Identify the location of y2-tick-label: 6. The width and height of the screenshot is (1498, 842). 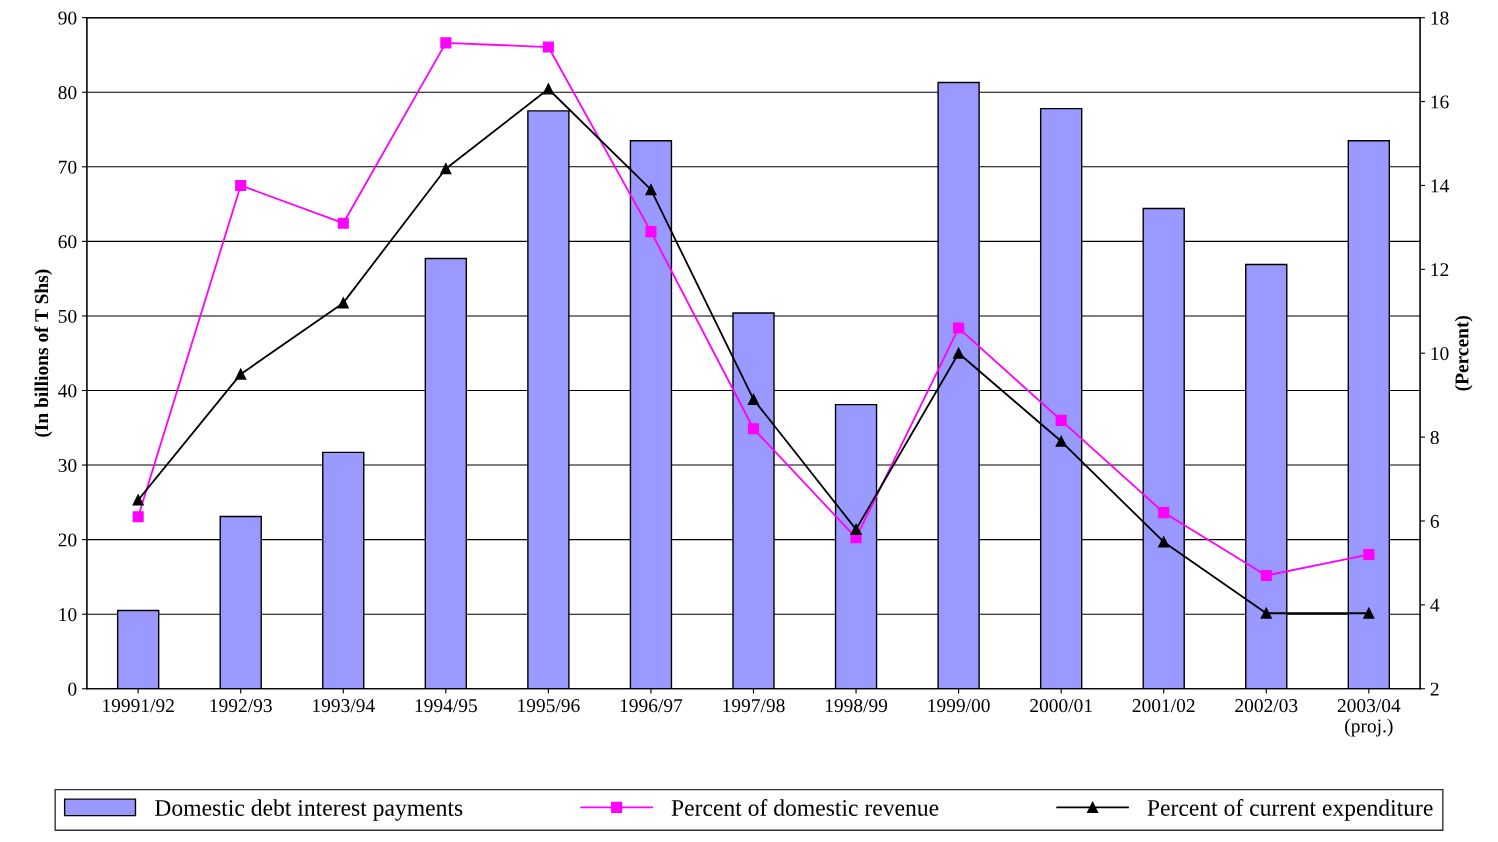
(1434, 521).